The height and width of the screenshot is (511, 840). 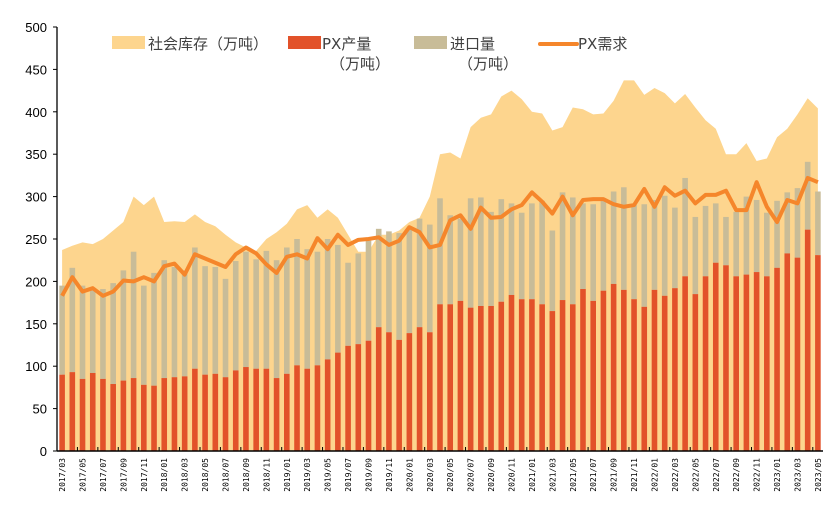 What do you see at coordinates (818, 475) in the screenshot?
I see `x-tick-label: 2023/05` at bounding box center [818, 475].